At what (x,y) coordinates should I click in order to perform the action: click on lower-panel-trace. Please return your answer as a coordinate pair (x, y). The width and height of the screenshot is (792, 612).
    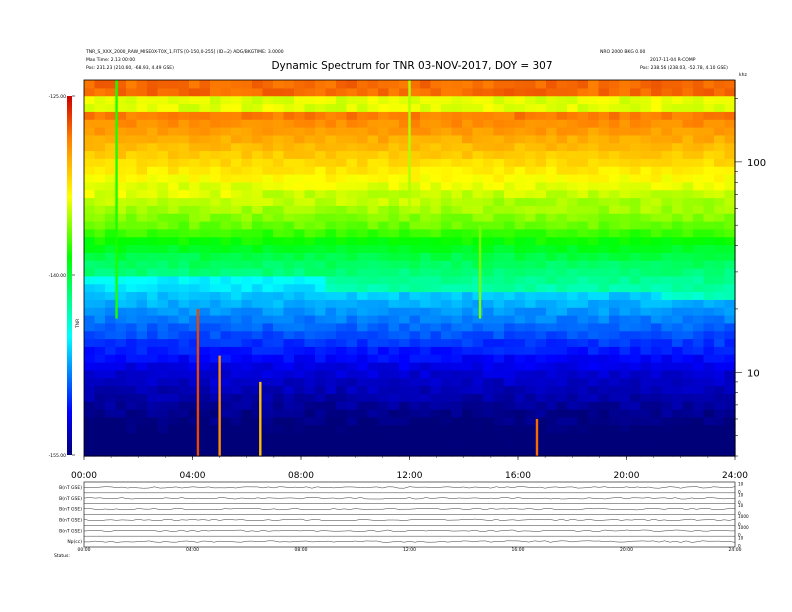
    Looking at the image, I should click on (409, 509).